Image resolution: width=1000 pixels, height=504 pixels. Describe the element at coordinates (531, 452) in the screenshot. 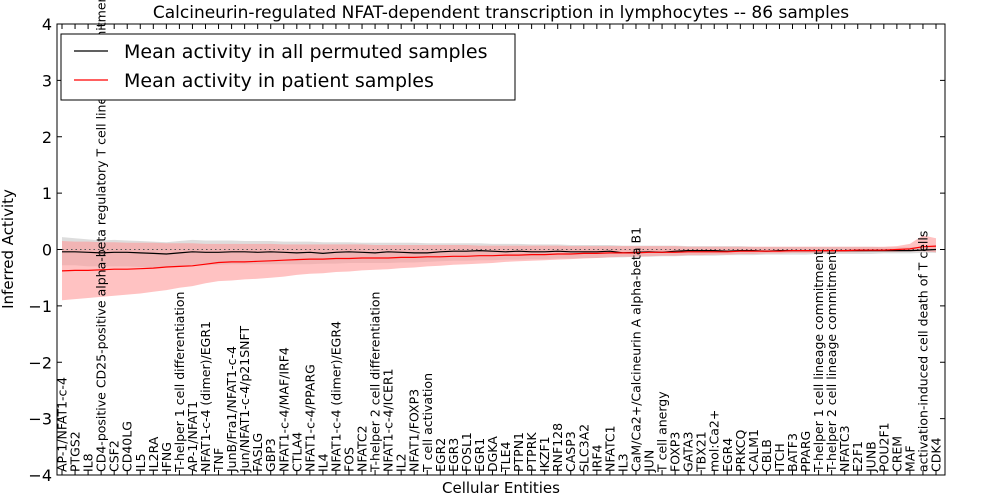

I see `x-tick-label: PTPRK` at that location.